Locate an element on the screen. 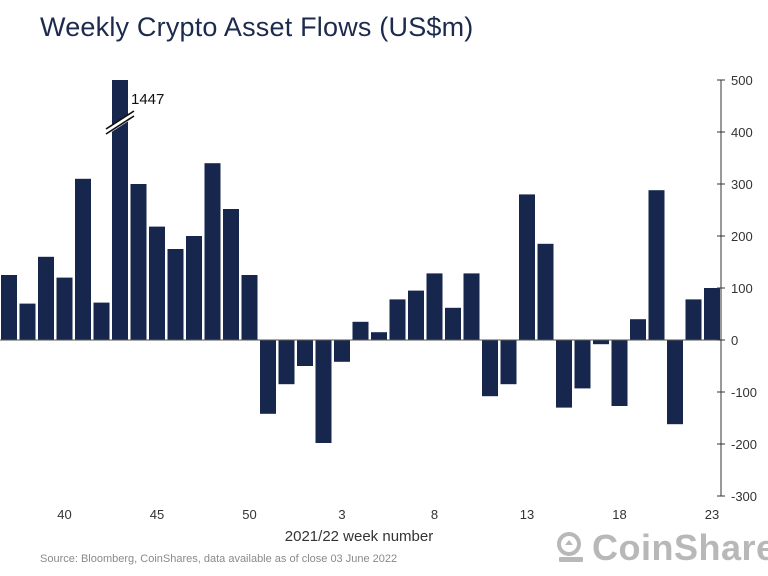 Image resolution: width=768 pixels, height=576 pixels. chart-title: Weekly Crypto Asset Flows (US$m) is located at coordinates (257, 27).